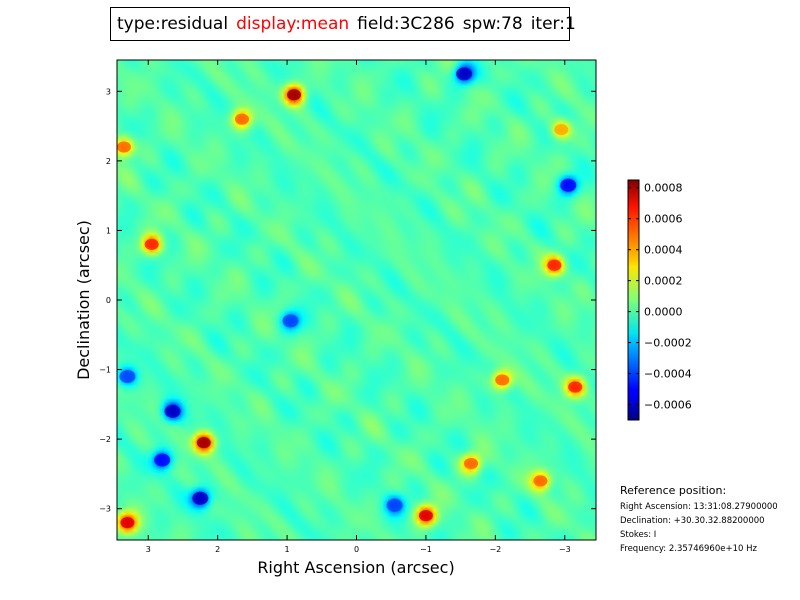  I want to click on reference-dec: Declination: +30.30.32.88200000, so click(692, 521).